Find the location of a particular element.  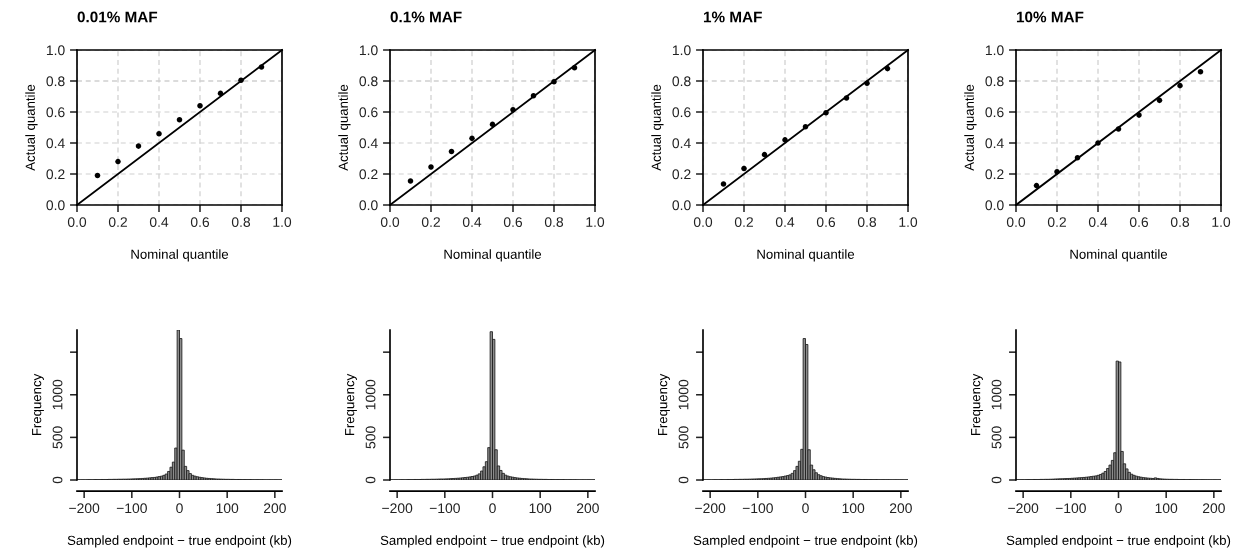

y-tick-label: 0 is located at coordinates (370, 480).